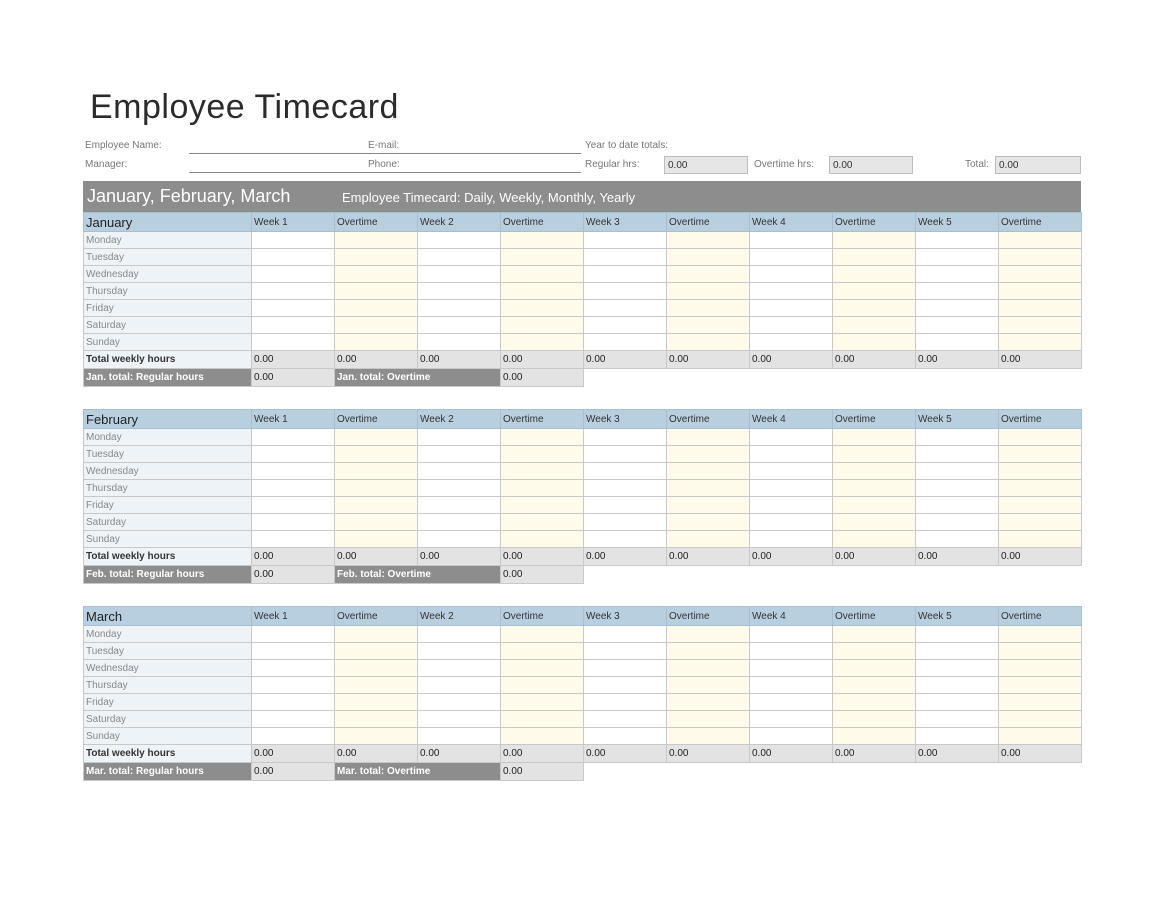 The image size is (1164, 900). I want to click on phone-field, so click(498, 172).